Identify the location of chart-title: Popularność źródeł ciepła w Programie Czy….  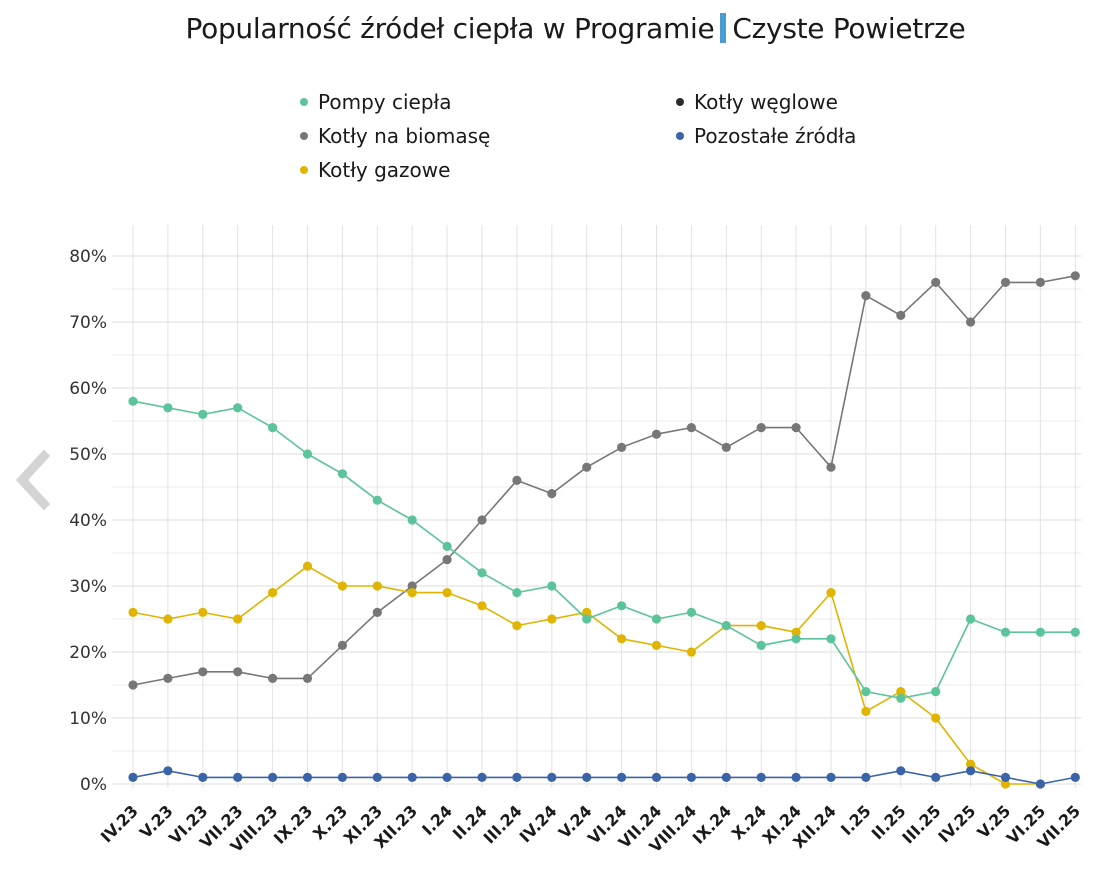
(549, 28).